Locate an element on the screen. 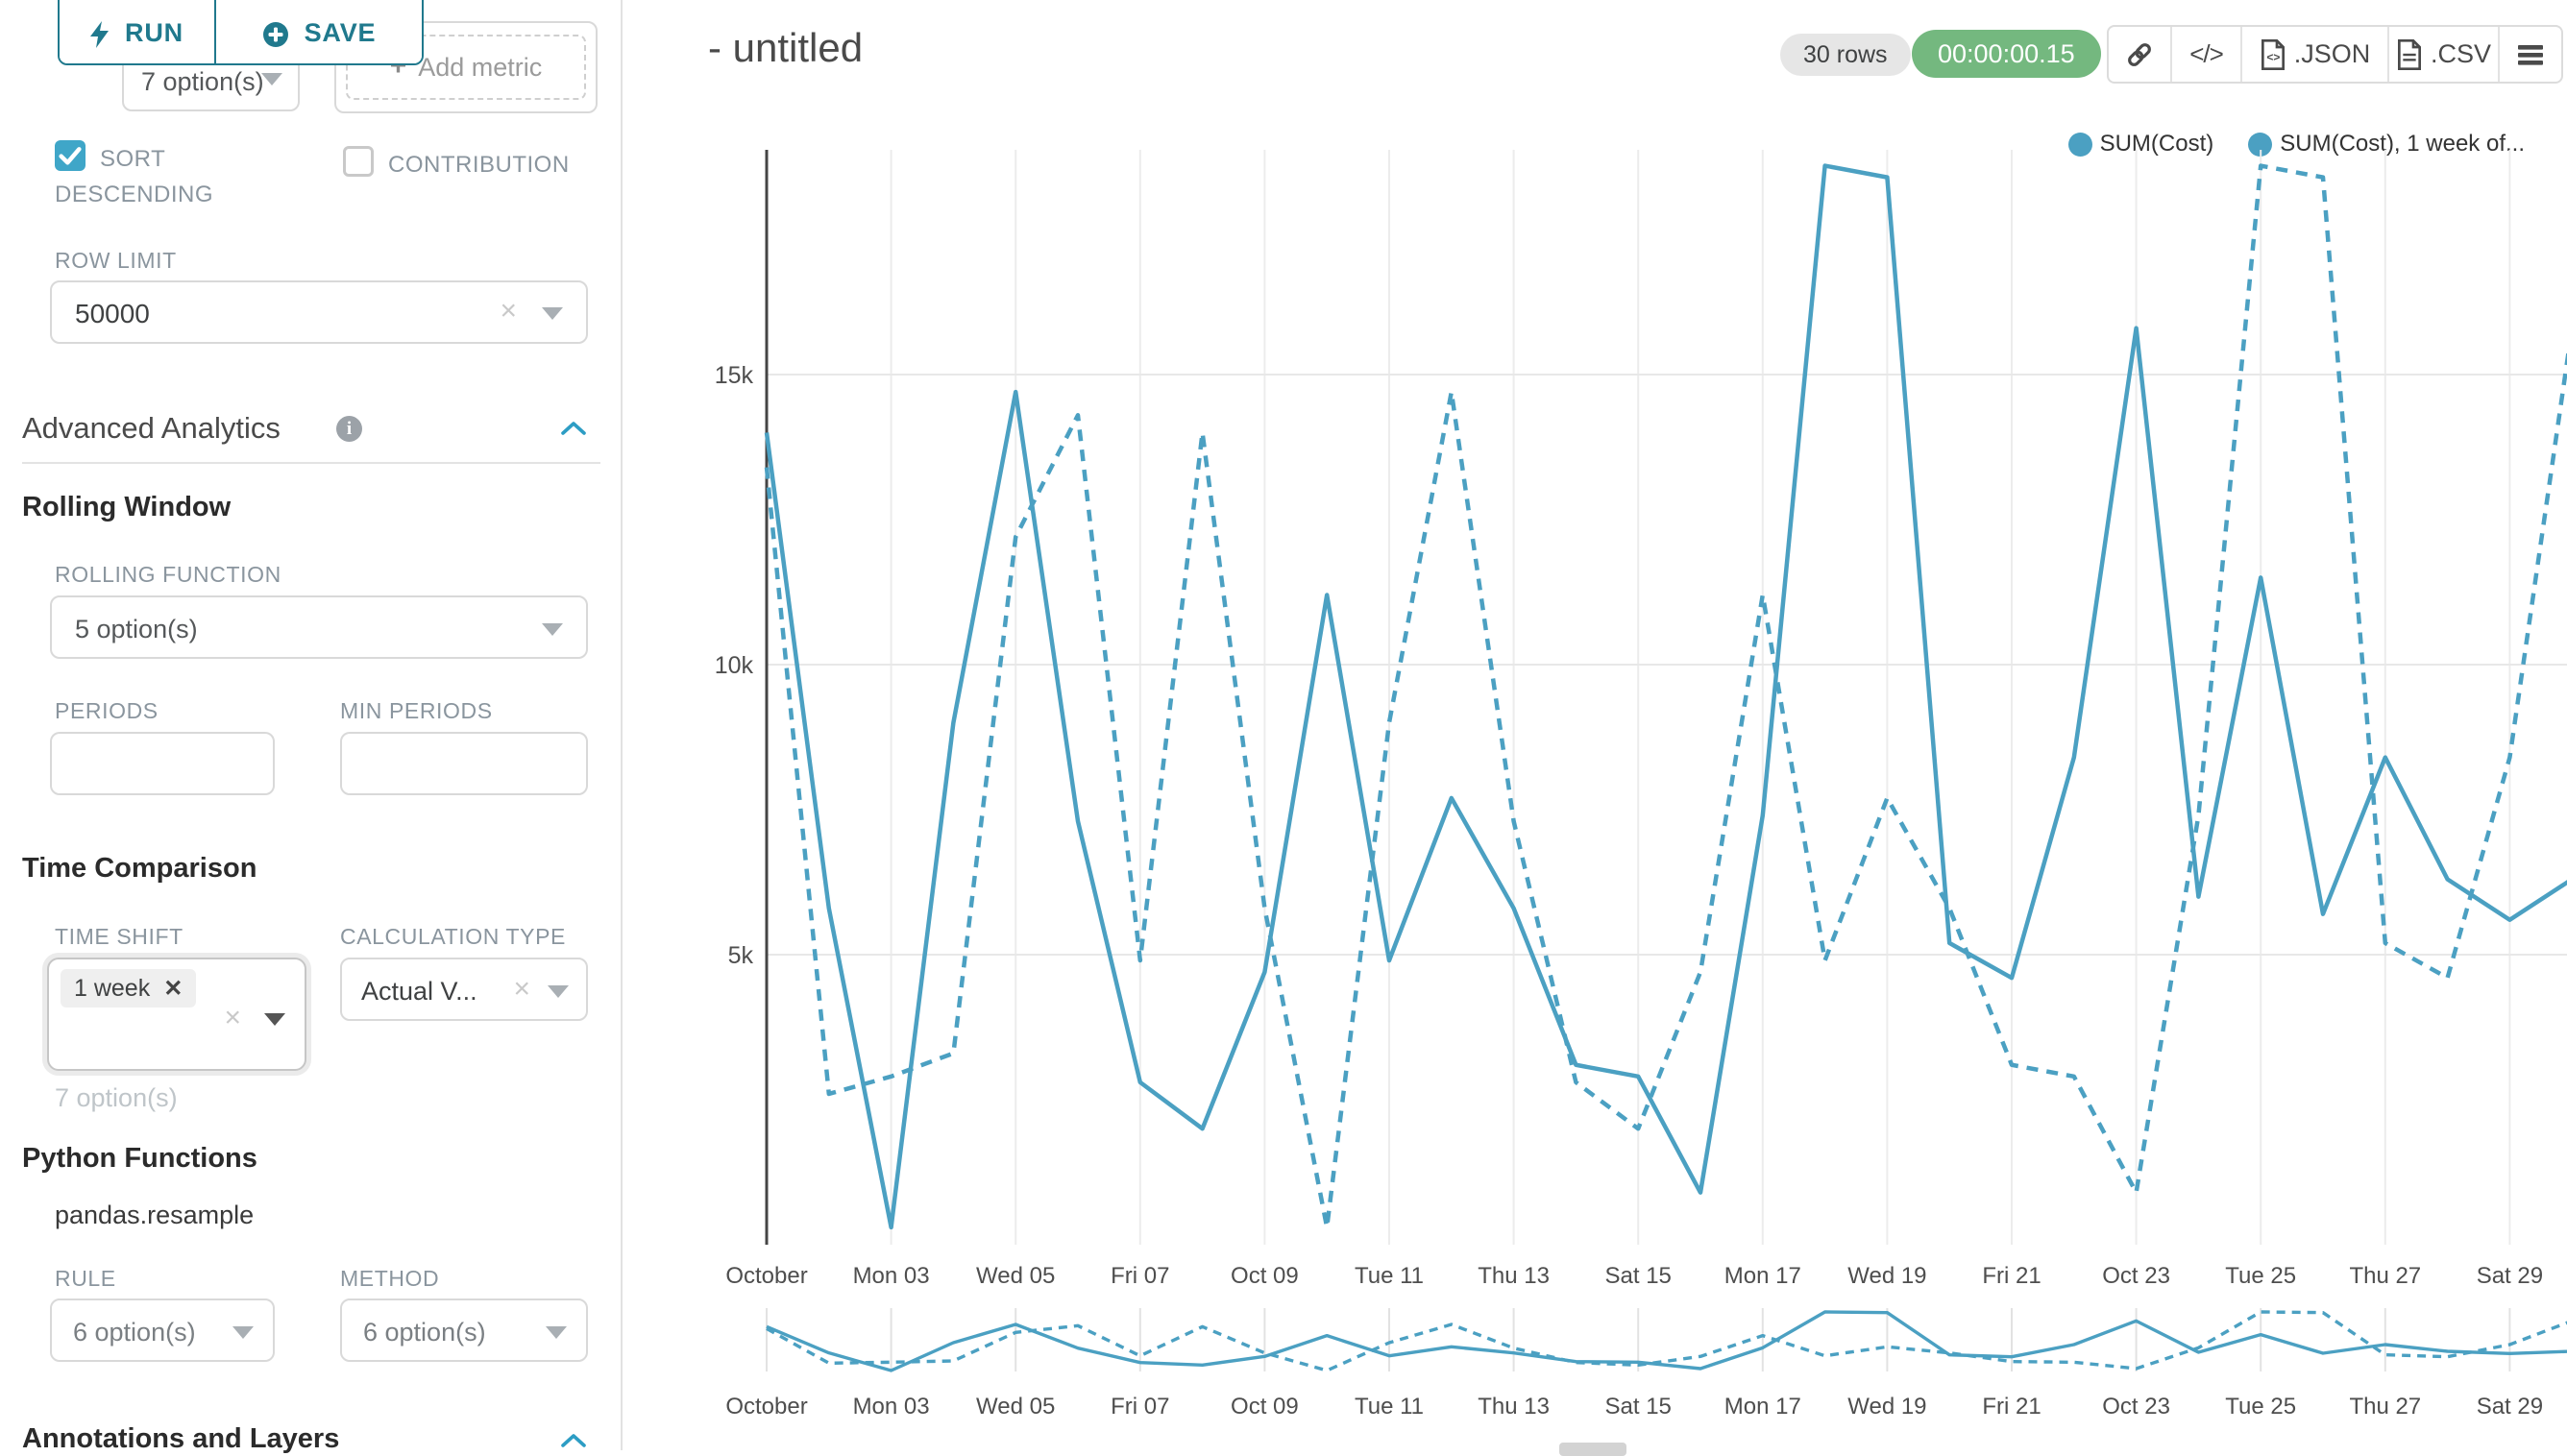  pandas-resample-label: pandas.resample is located at coordinates (155, 1215).